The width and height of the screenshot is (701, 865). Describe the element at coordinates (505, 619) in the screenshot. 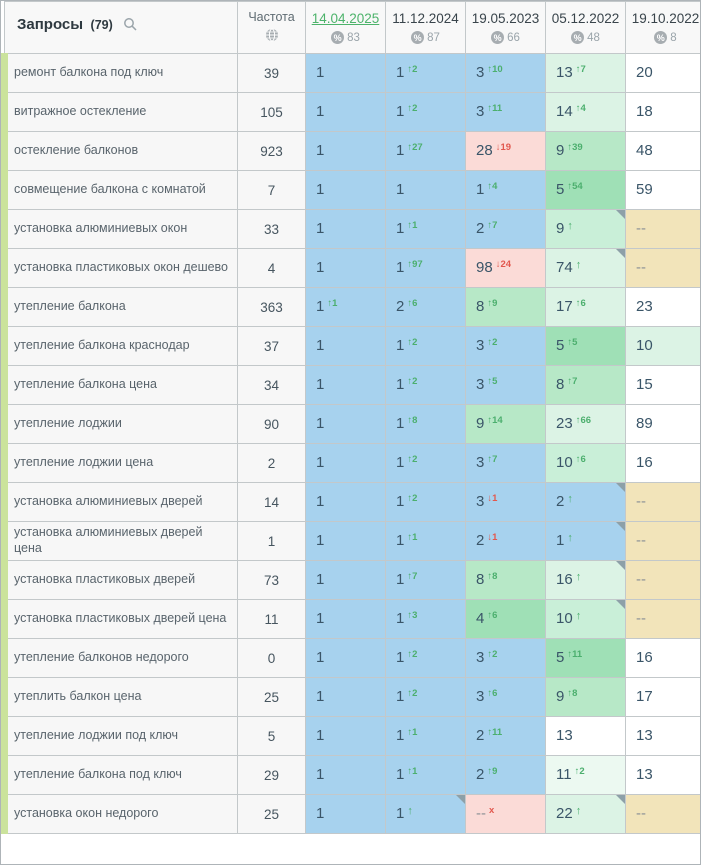

I see `position-cell: 4 ↑6` at that location.